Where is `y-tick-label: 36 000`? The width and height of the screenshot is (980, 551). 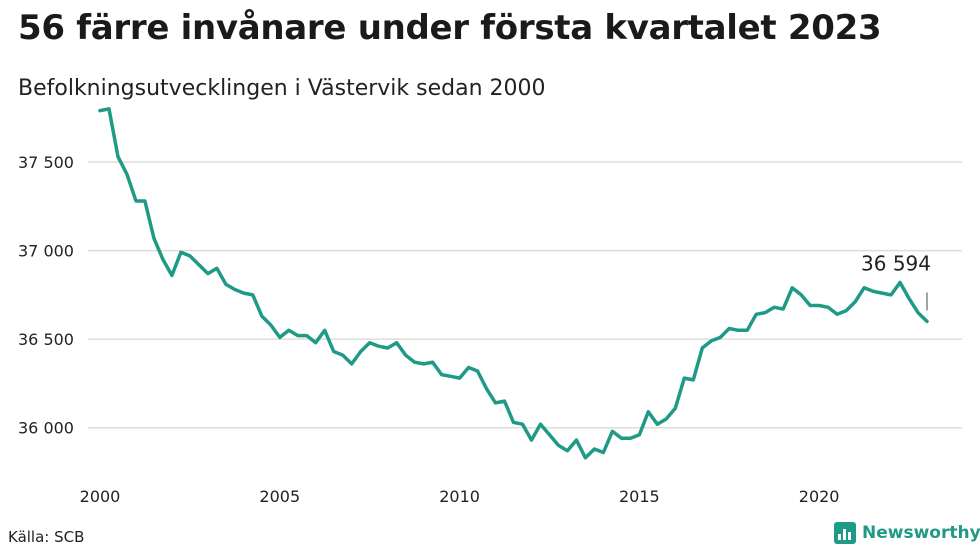
y-tick-label: 36 000 is located at coordinates (46, 428).